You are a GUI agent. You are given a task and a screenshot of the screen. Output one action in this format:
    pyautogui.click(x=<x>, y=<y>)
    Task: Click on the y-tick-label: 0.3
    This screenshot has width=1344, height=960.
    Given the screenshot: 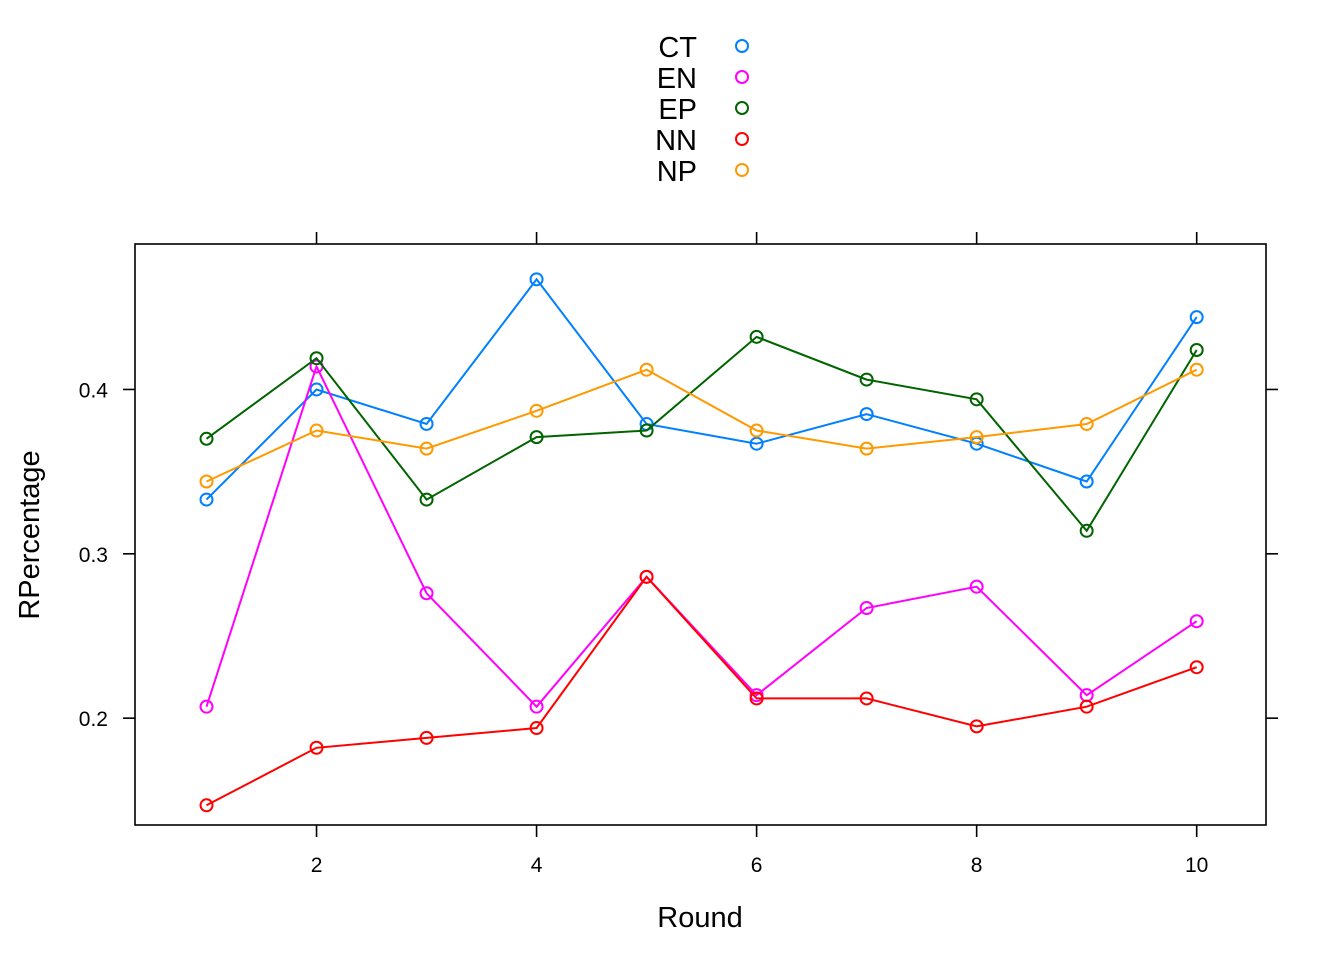 What is the action you would take?
    pyautogui.click(x=93, y=555)
    